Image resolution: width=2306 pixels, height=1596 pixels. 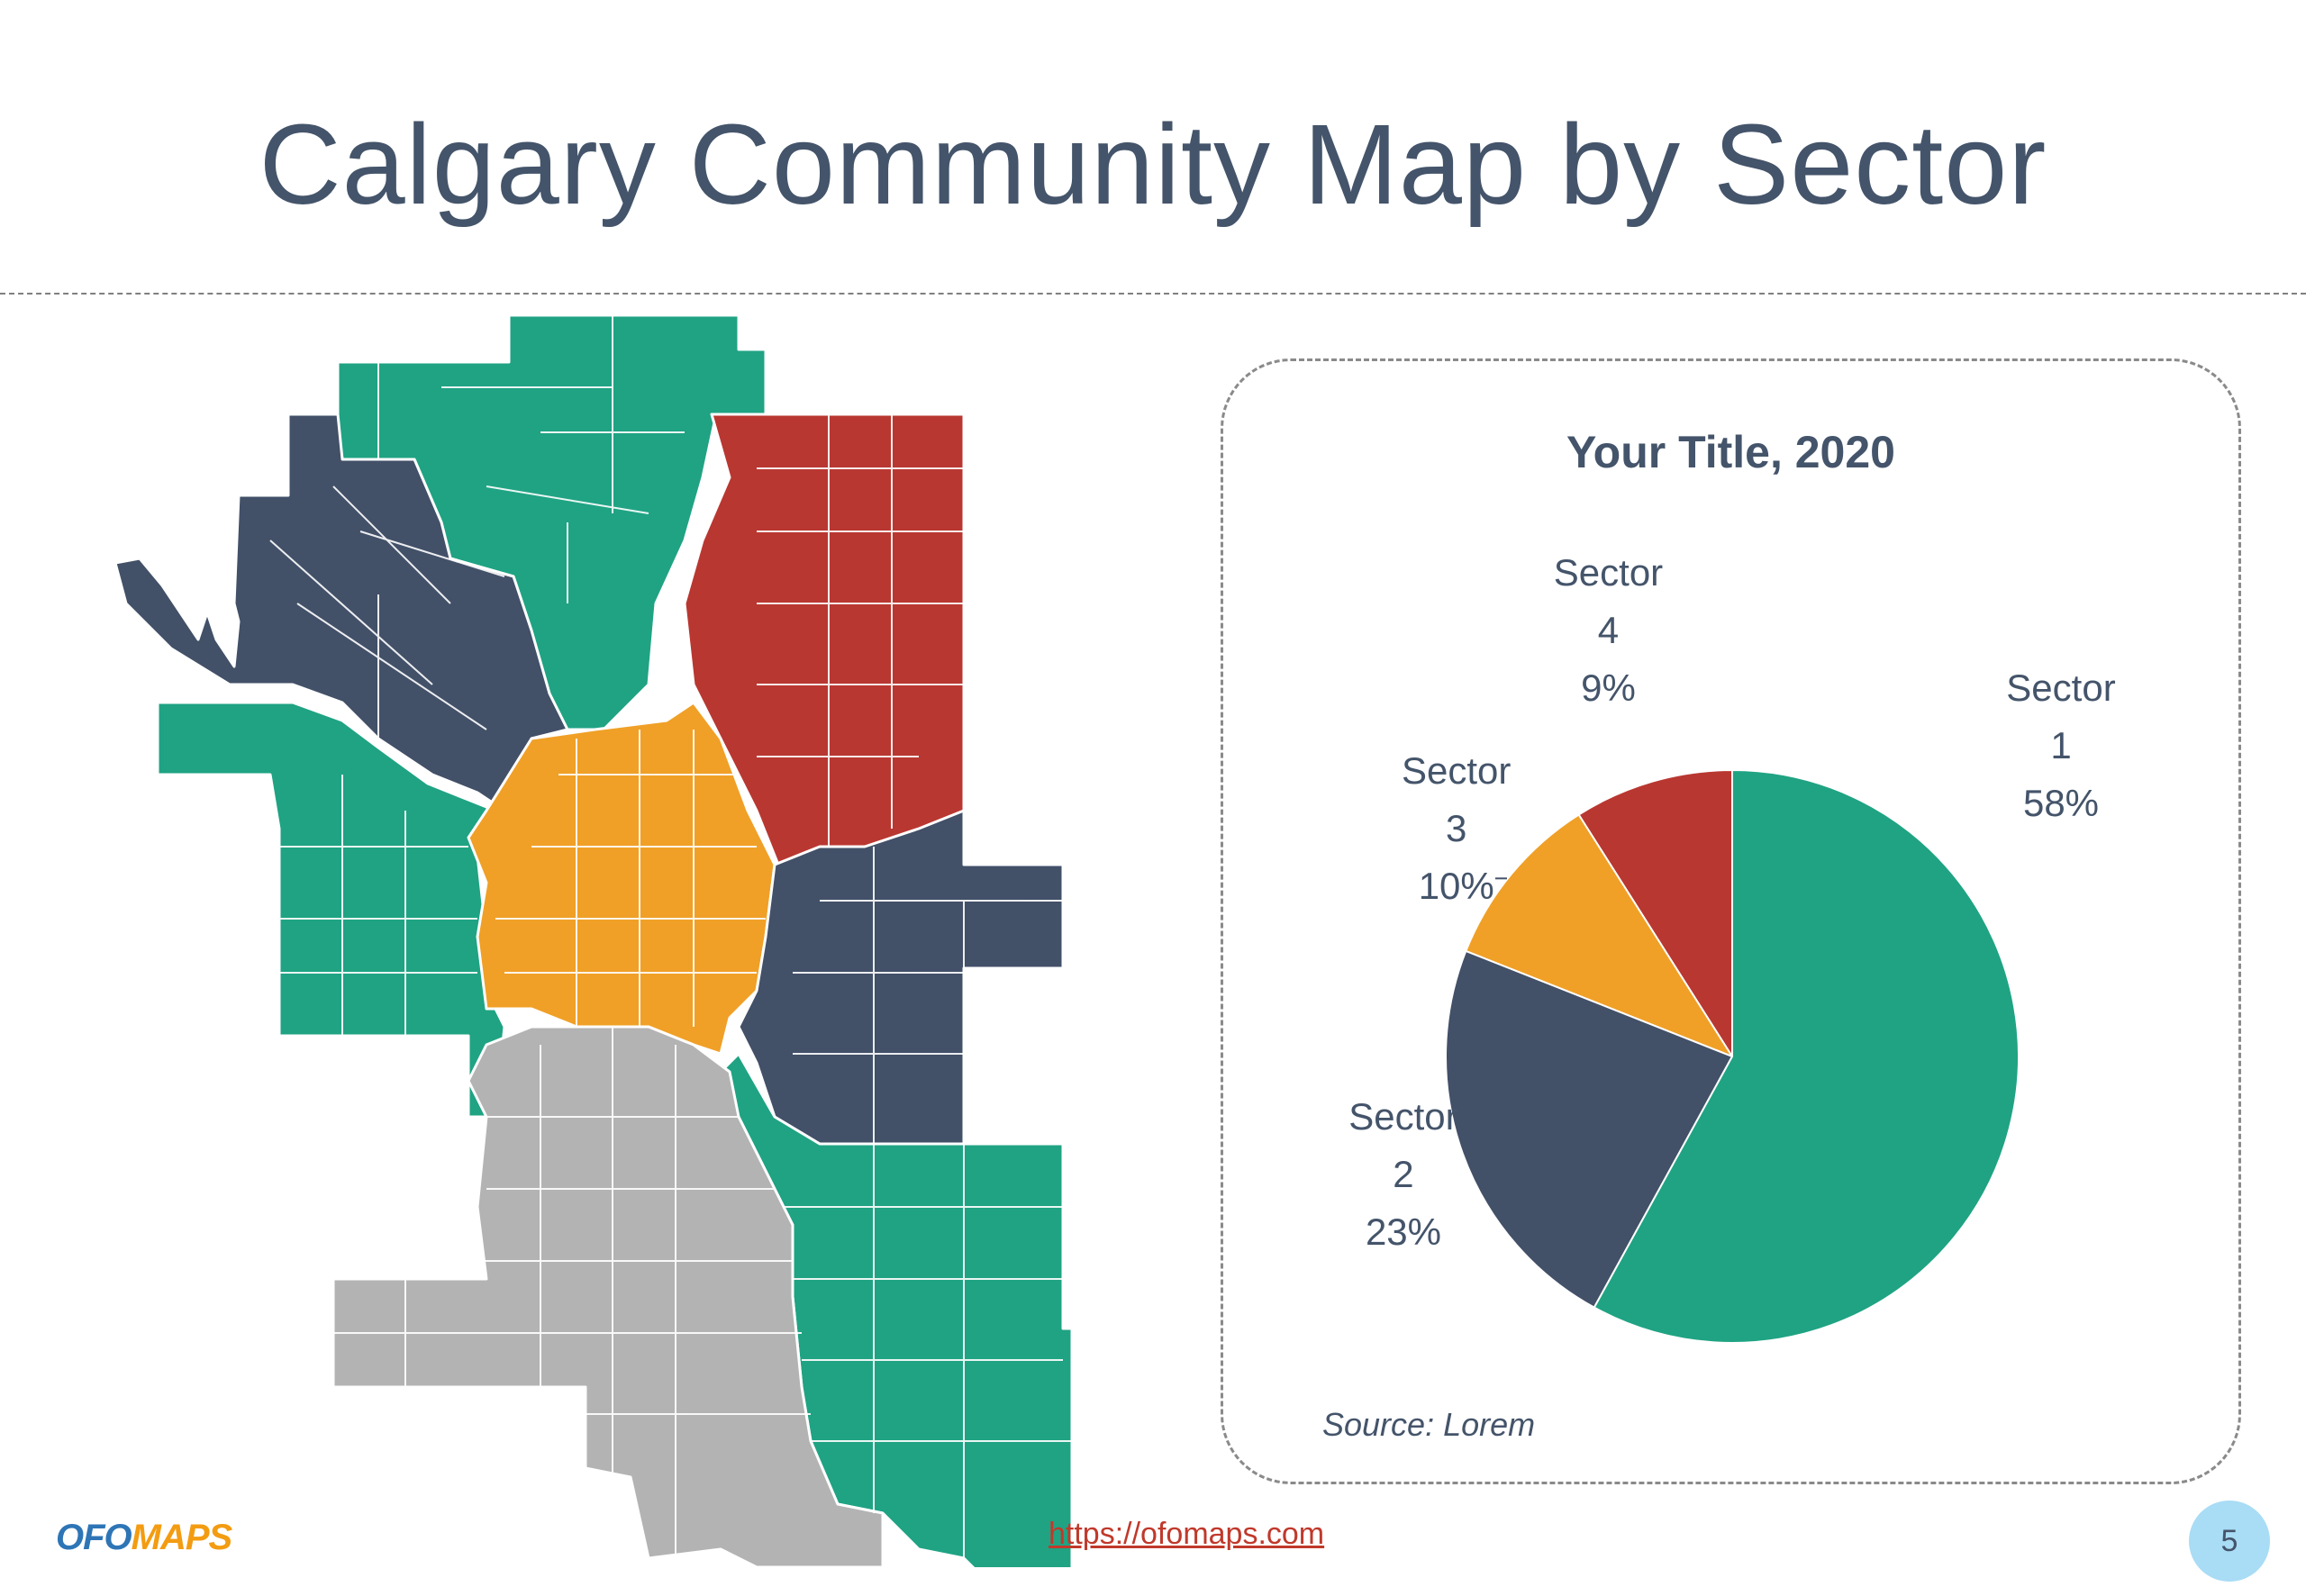 What do you see at coordinates (144, 1537) in the screenshot?
I see `ofomaps-logo: OFOMAPS` at bounding box center [144, 1537].